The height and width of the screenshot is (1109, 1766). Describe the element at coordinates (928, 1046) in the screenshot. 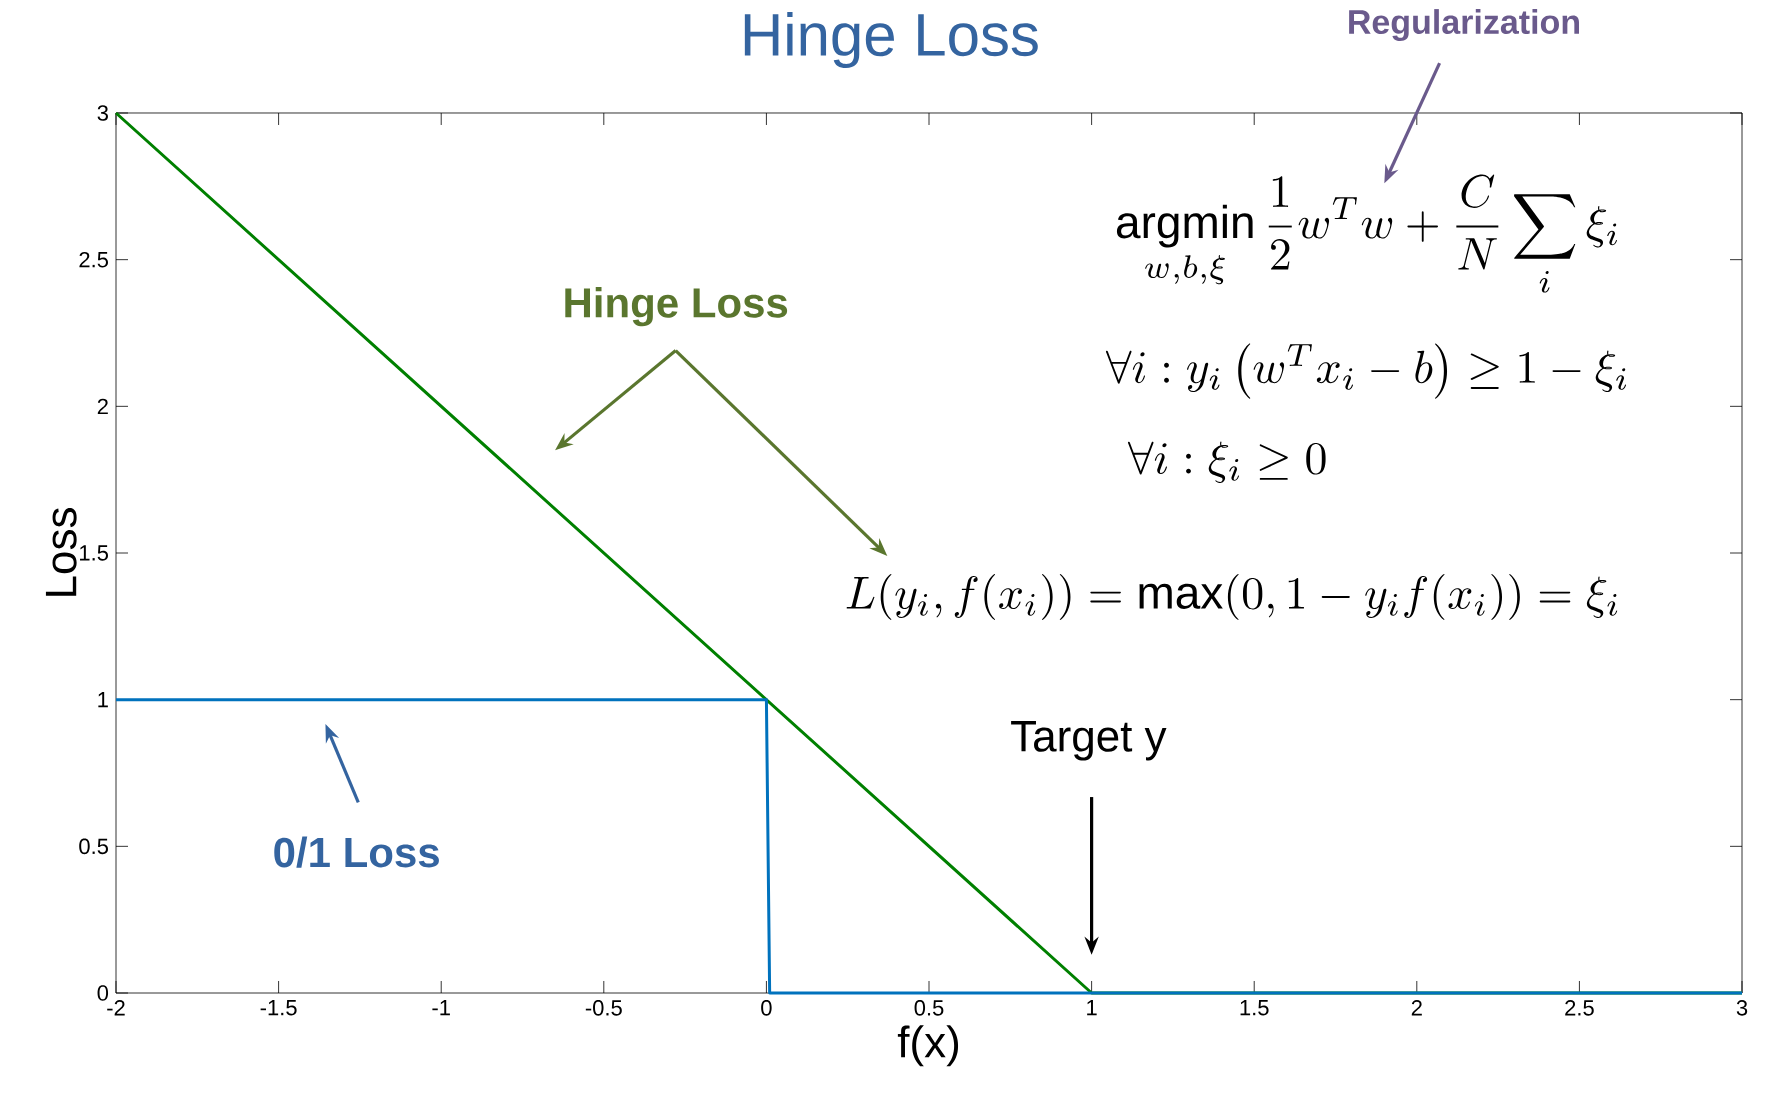

I see `x-axis-title: f(x)` at that location.